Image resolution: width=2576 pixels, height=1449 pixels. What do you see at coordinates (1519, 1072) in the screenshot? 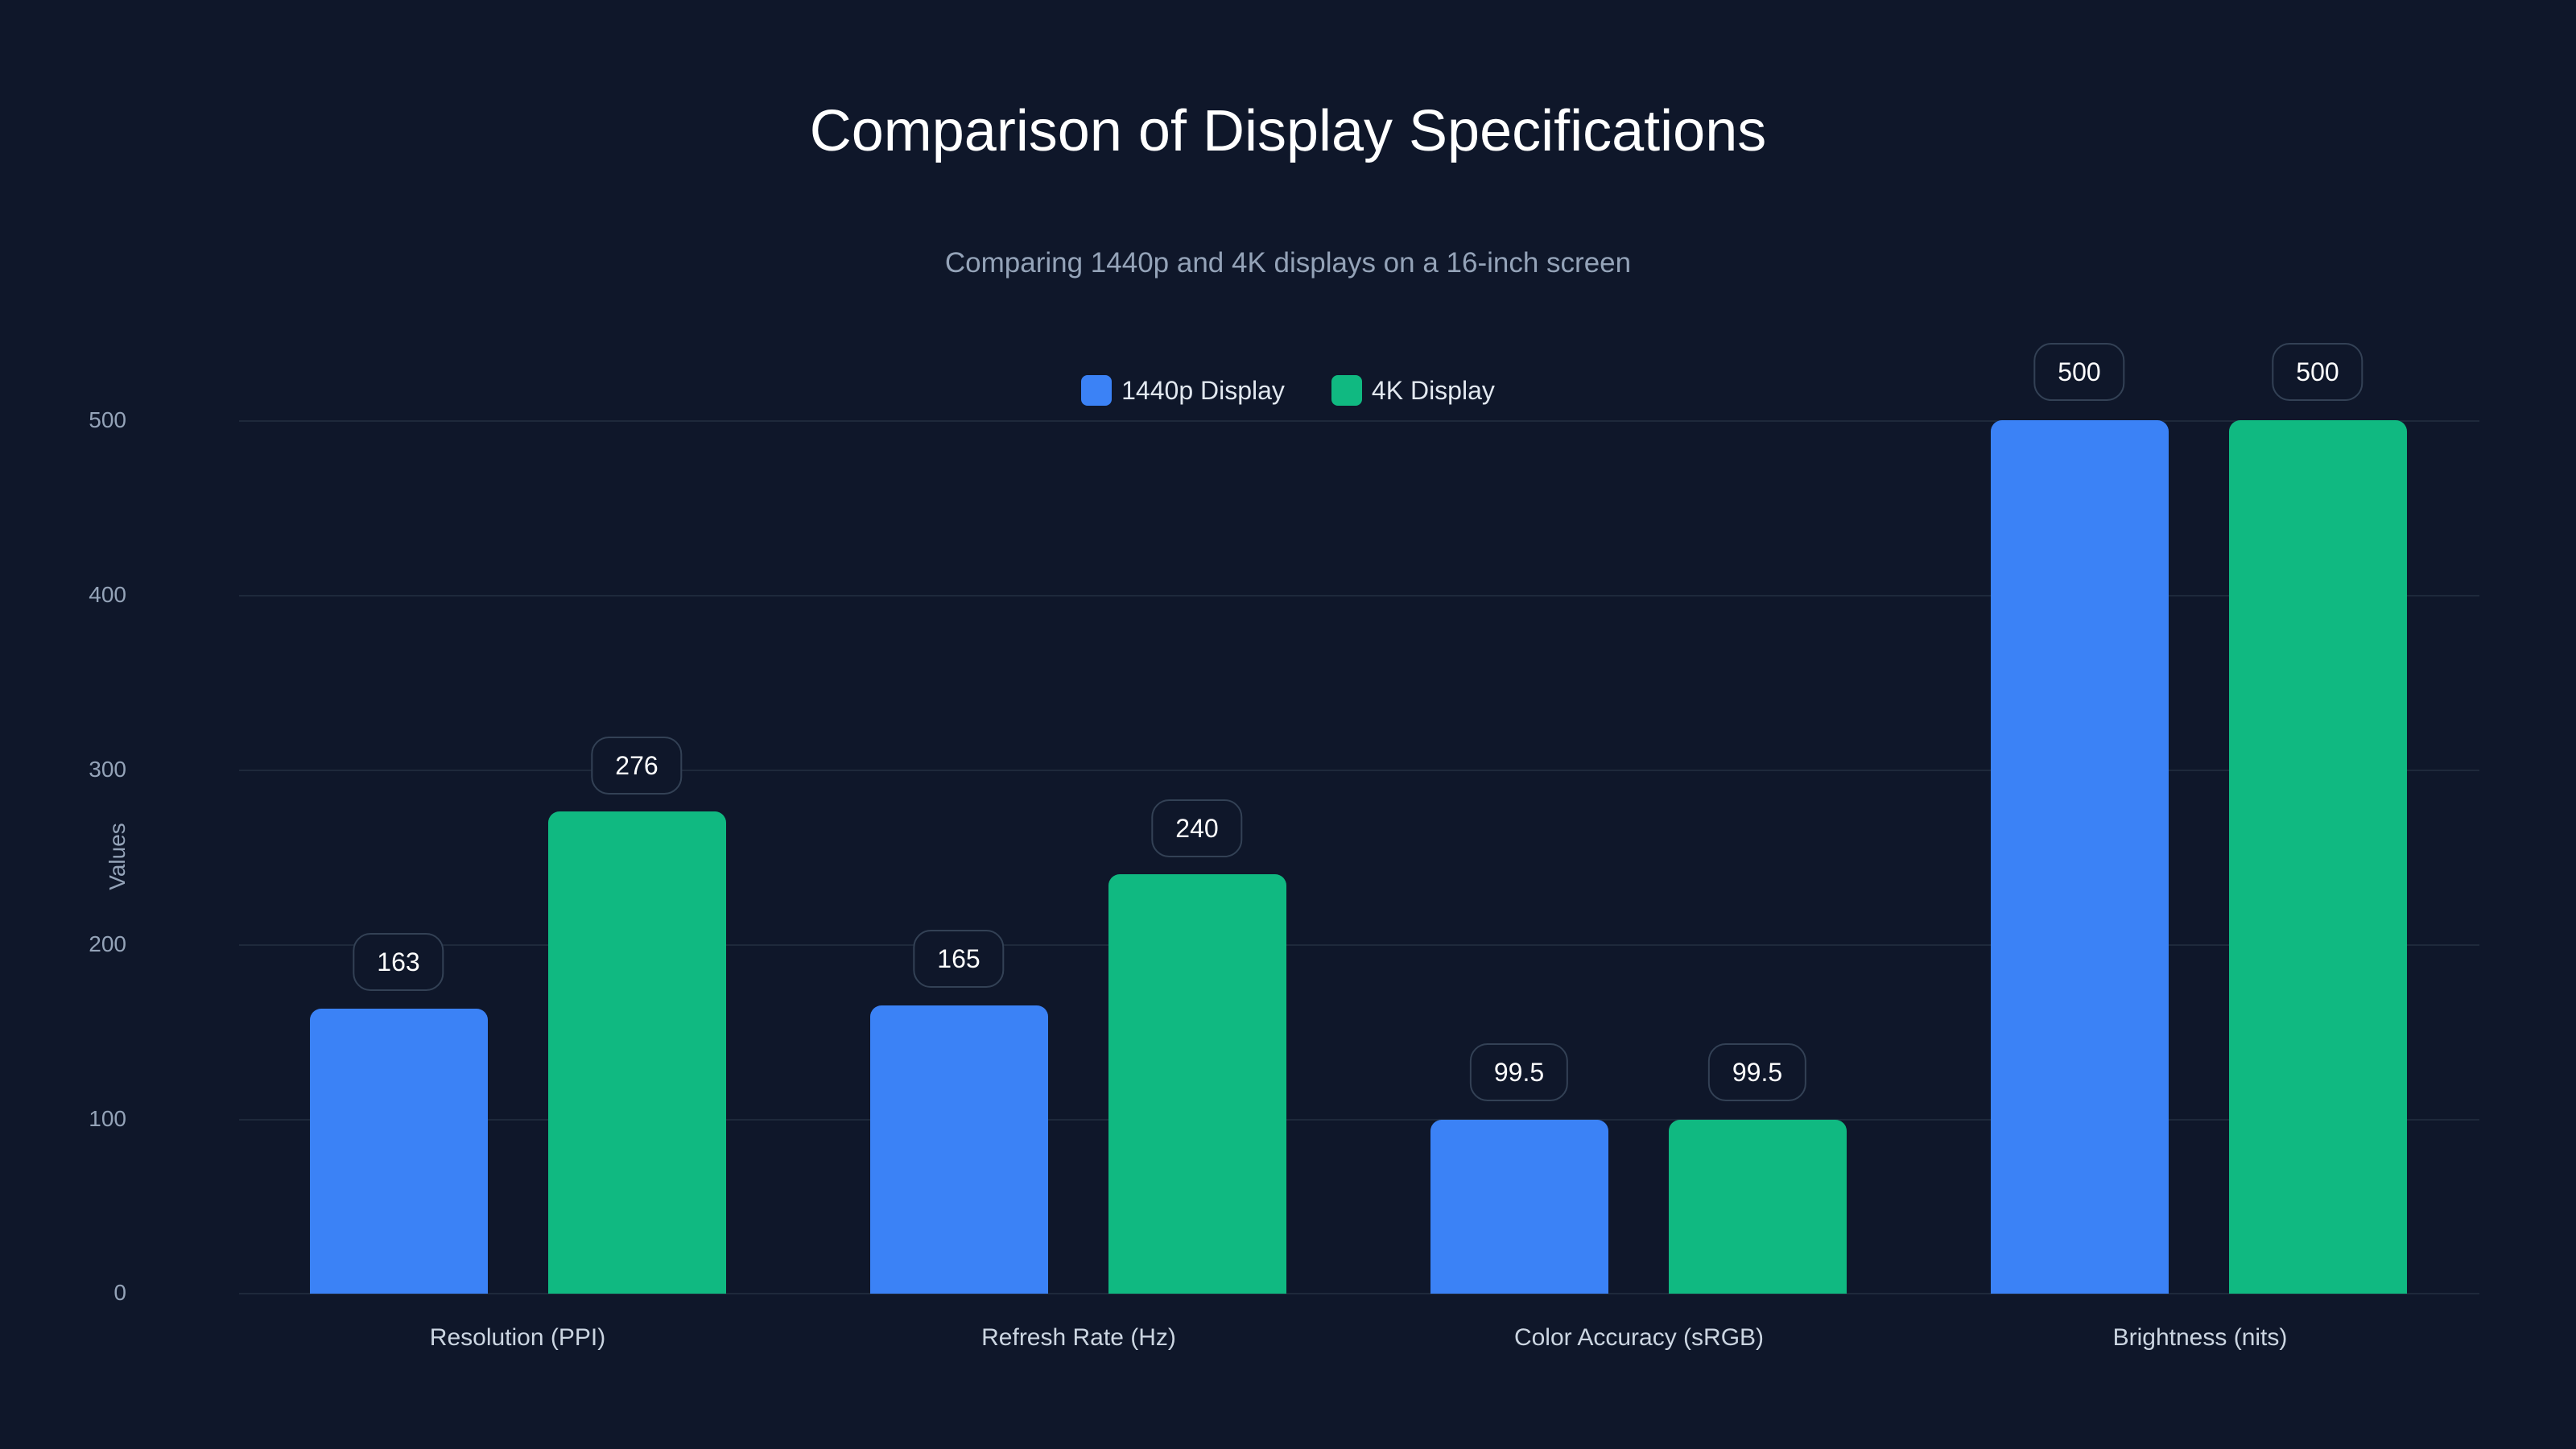
I see `value-label-1440p-color: 99.5` at bounding box center [1519, 1072].